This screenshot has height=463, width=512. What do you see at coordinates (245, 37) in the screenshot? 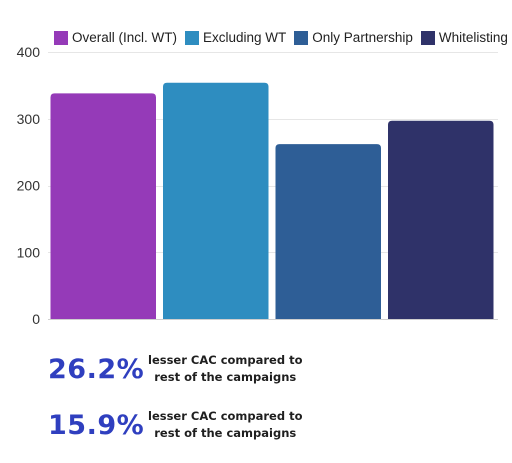
I see `legend-label: Excluding WT` at bounding box center [245, 37].